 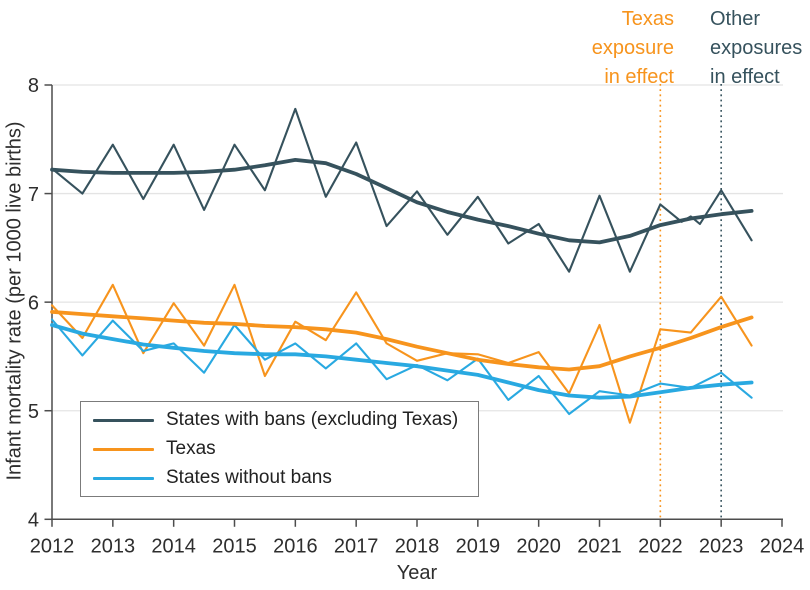 I want to click on legend-item: States with bans (excluding Texas), so click(x=285, y=420).